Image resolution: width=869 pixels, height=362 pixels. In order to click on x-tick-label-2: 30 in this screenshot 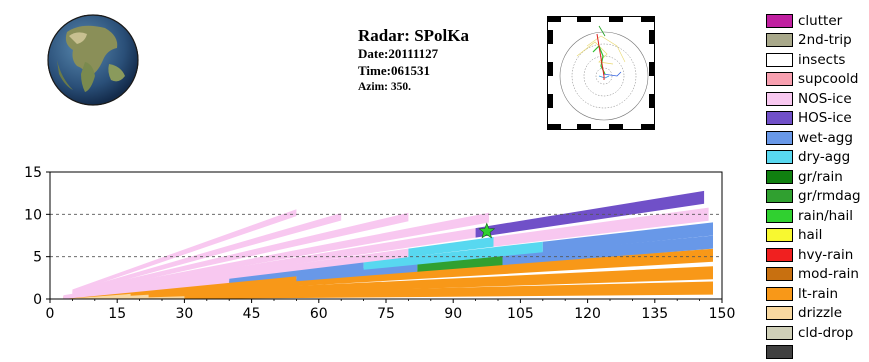, I will do `click(184, 314)`.